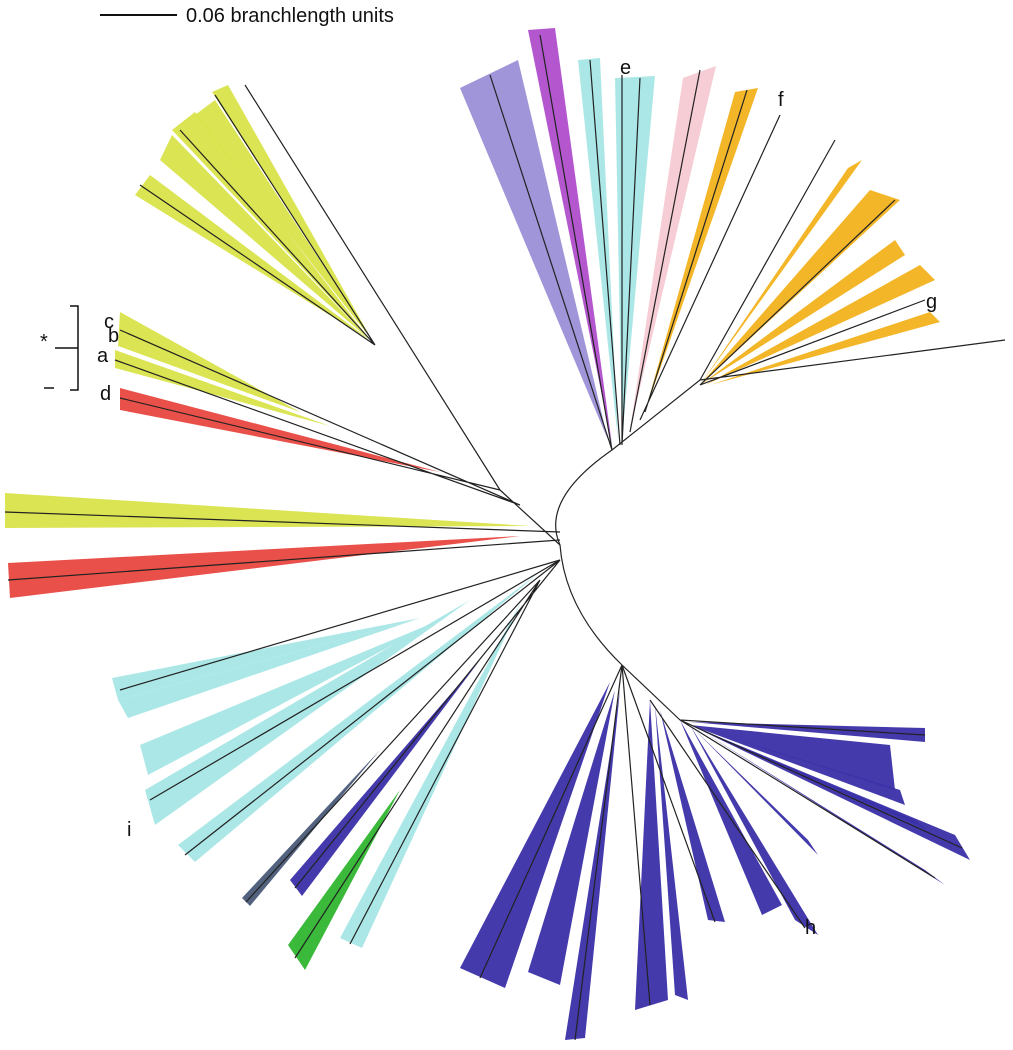 Image resolution: width=1013 pixels, height=1050 pixels. I want to click on scale-label: 0.06 branchlength units, so click(290, 16).